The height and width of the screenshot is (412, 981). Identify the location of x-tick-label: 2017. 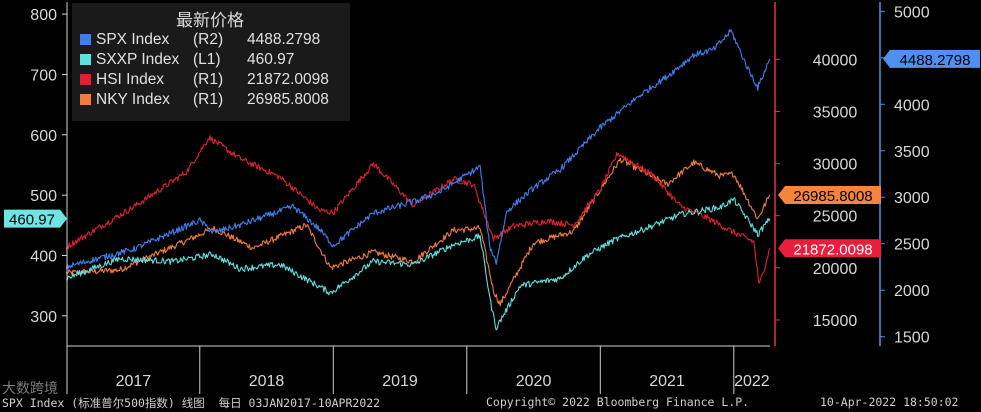
(134, 381).